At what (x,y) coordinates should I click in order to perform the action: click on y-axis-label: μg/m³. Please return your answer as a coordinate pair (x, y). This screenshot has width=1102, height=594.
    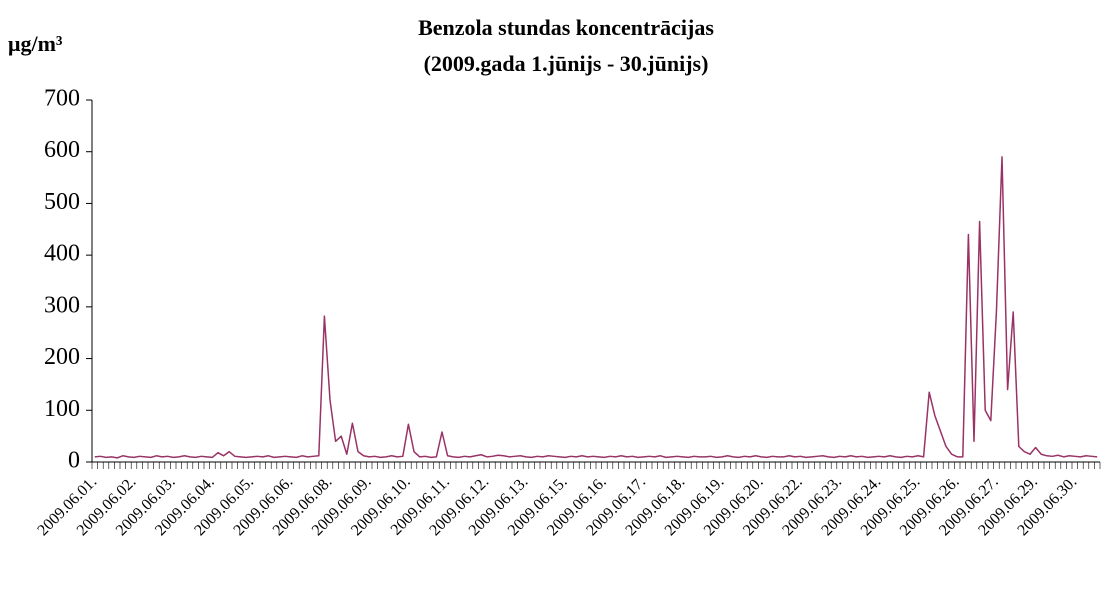
    Looking at the image, I should click on (35, 43).